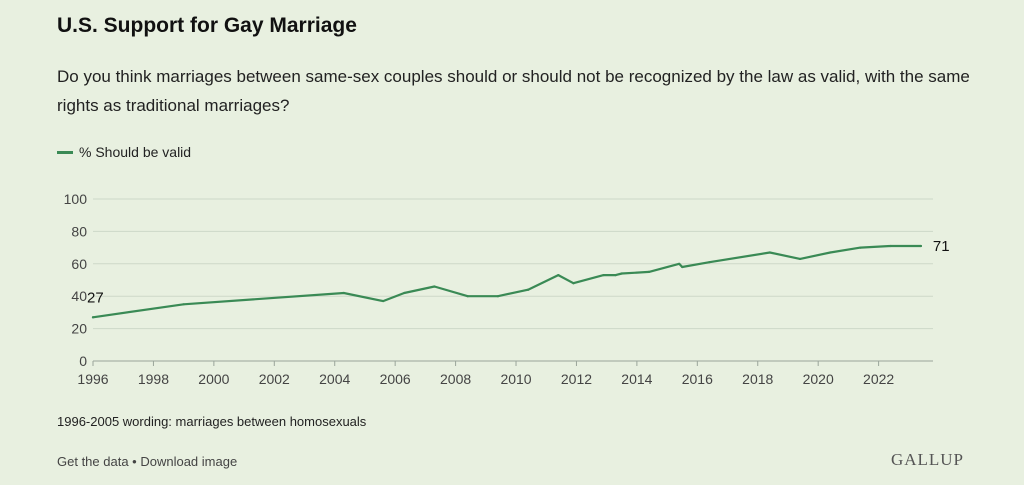  What do you see at coordinates (927, 459) in the screenshot?
I see `gallup-logo: GALLUP` at bounding box center [927, 459].